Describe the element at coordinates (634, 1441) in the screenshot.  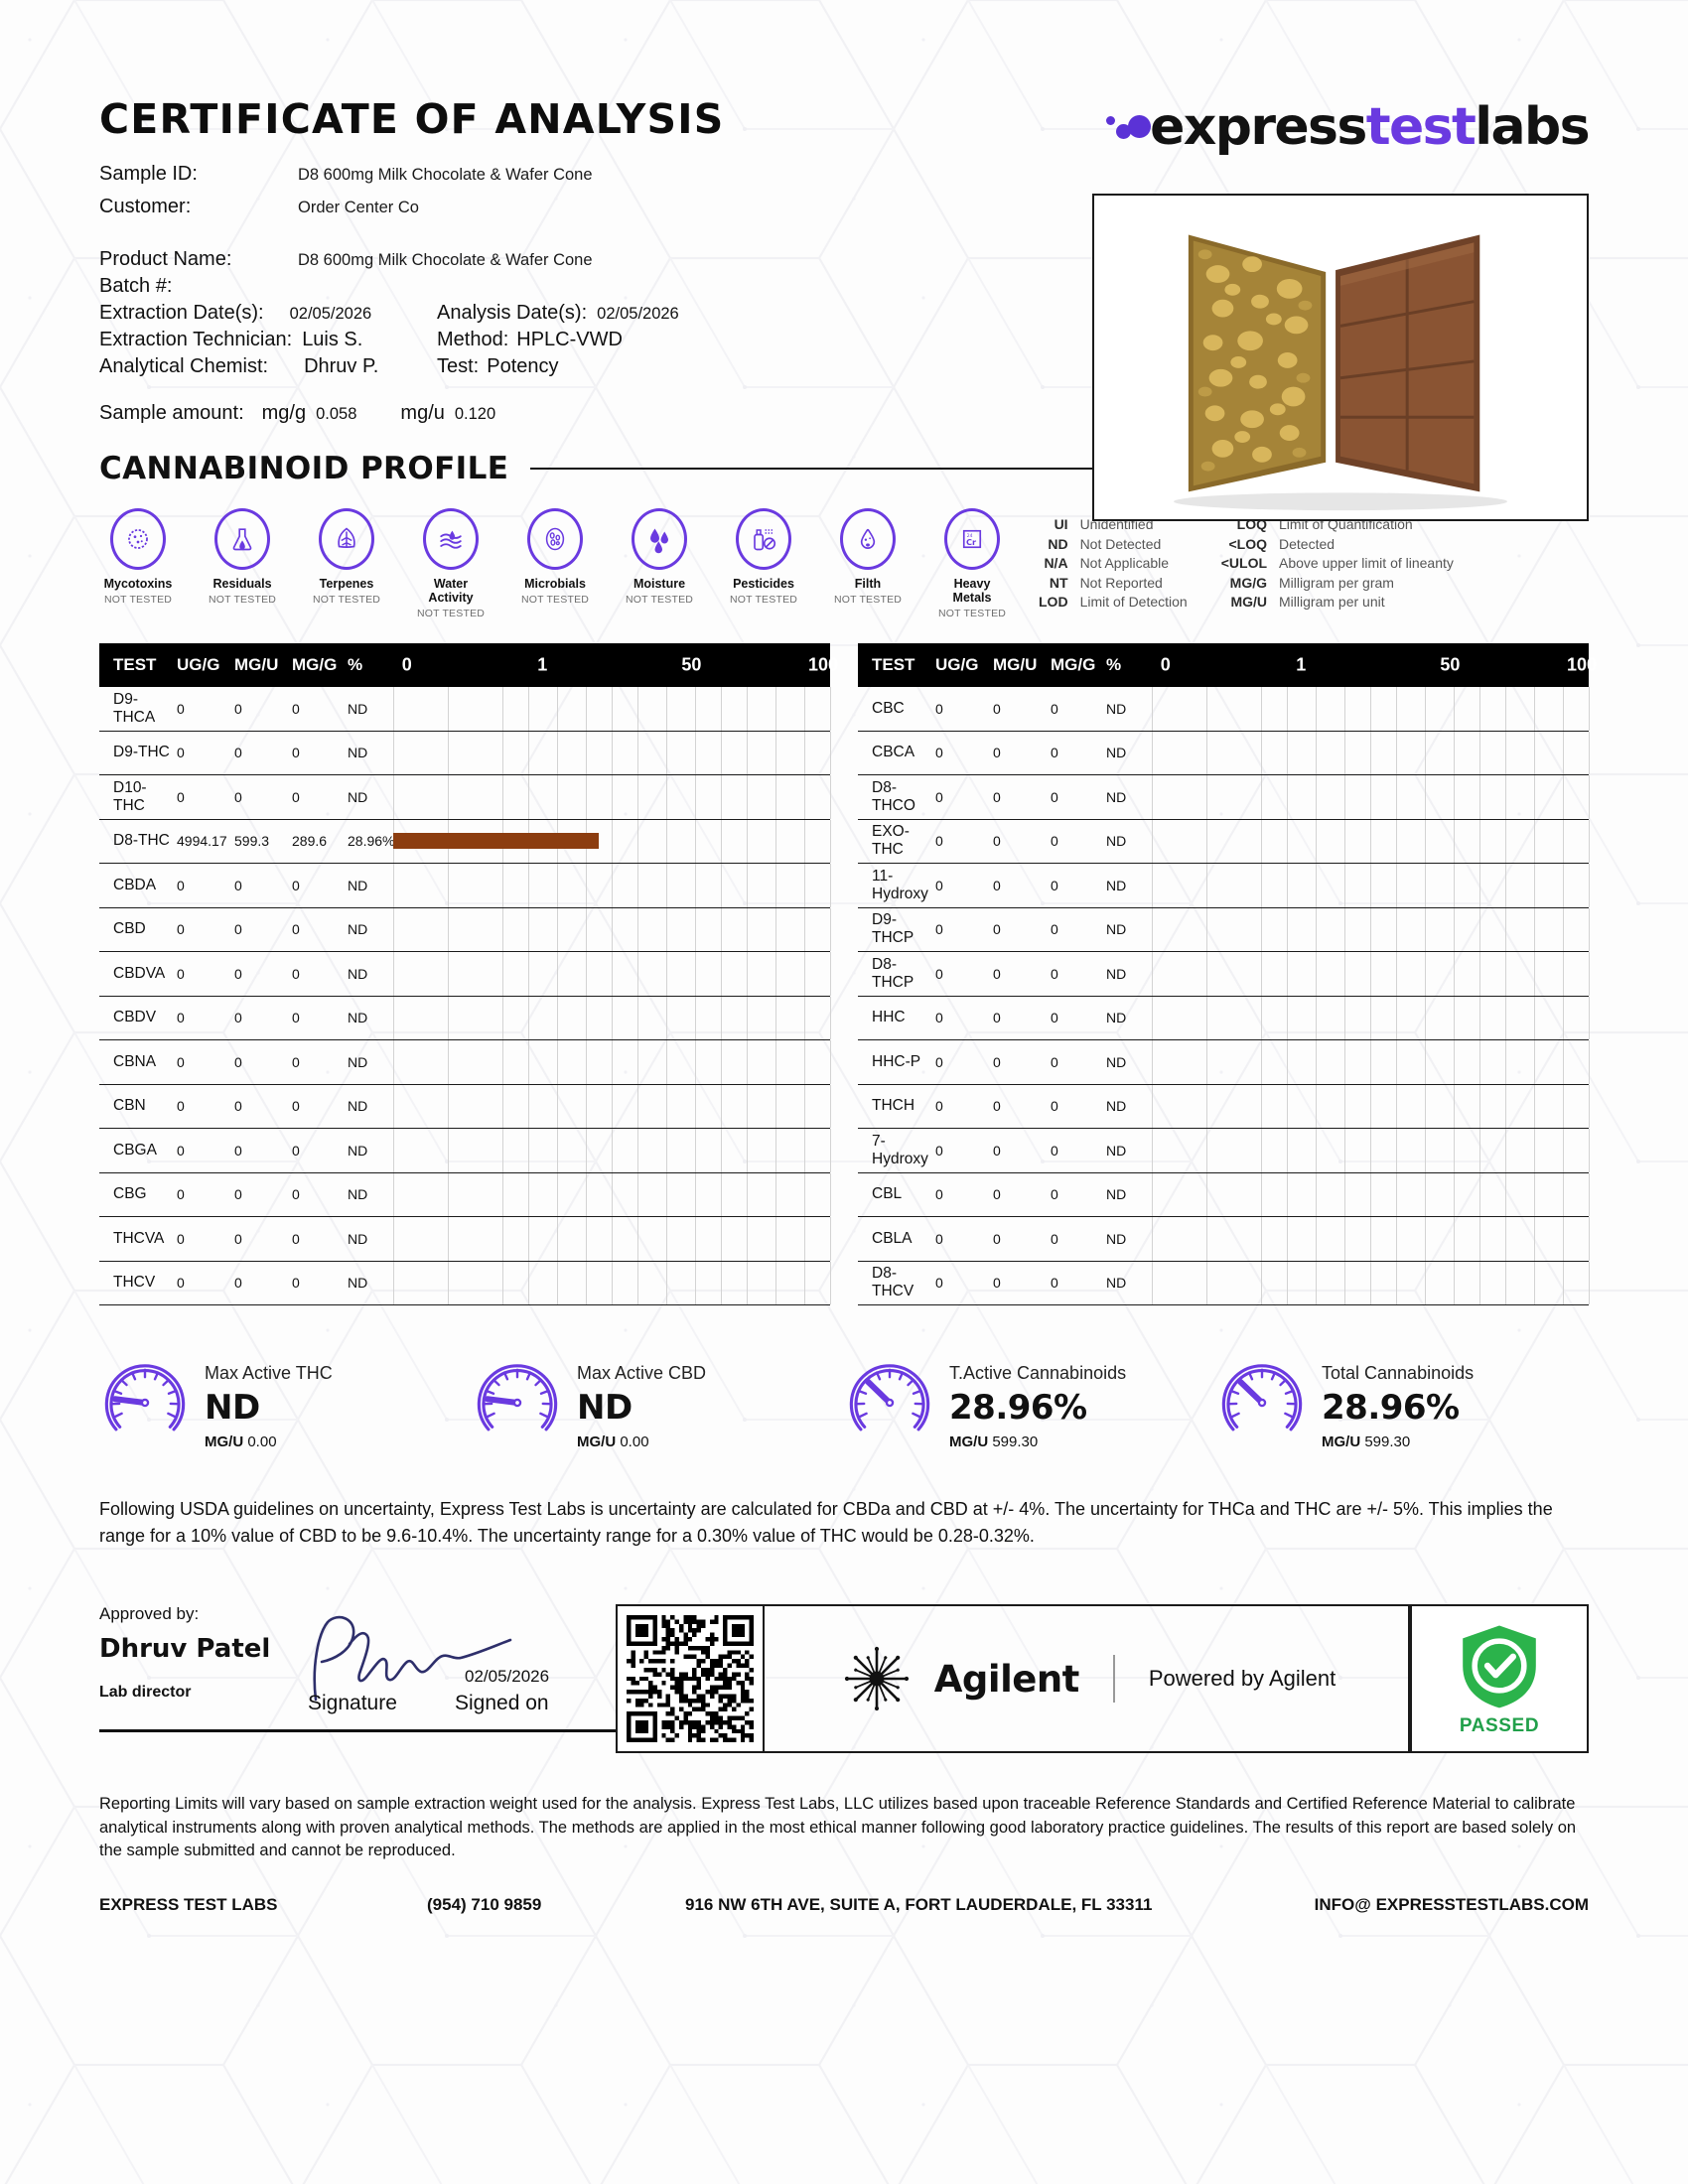
I see `gauge-unit-value: 0.00` at that location.